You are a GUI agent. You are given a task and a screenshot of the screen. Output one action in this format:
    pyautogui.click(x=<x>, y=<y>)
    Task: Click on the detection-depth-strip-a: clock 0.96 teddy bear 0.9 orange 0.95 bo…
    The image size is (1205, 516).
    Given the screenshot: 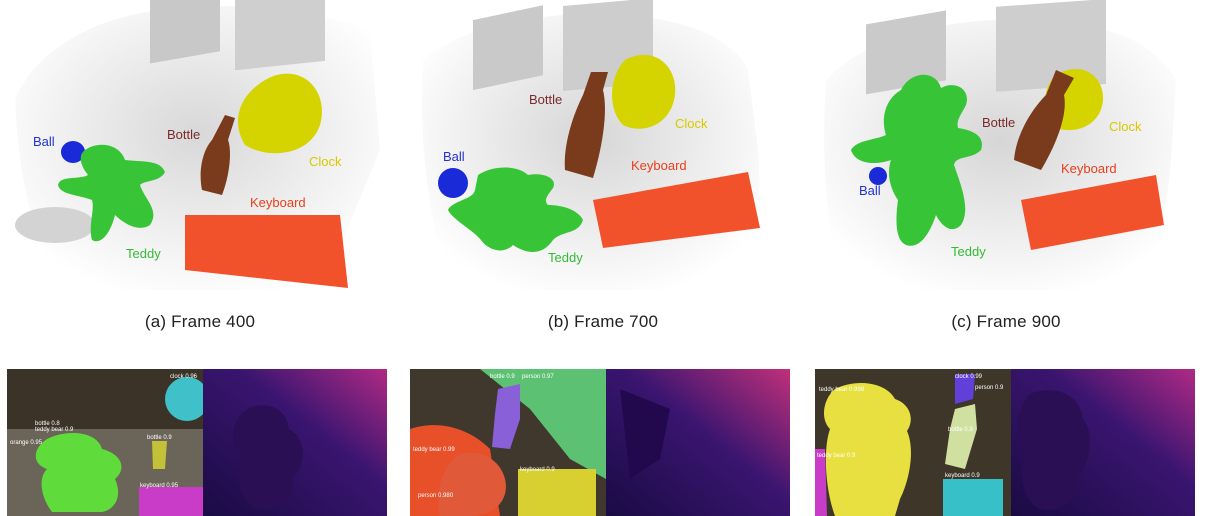 What is the action you would take?
    pyautogui.click(x=197, y=442)
    